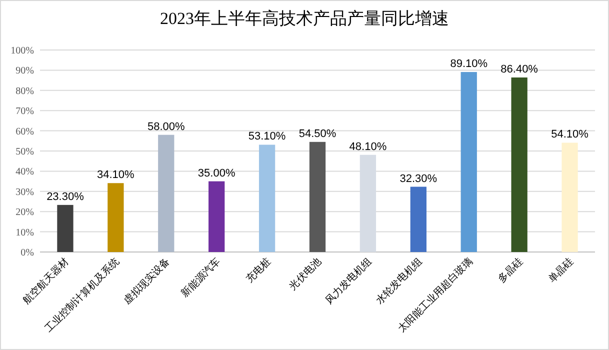 This screenshot has height=350, width=609. What do you see at coordinates (25, 232) in the screenshot?
I see `y-tick-label: 10%` at bounding box center [25, 232].